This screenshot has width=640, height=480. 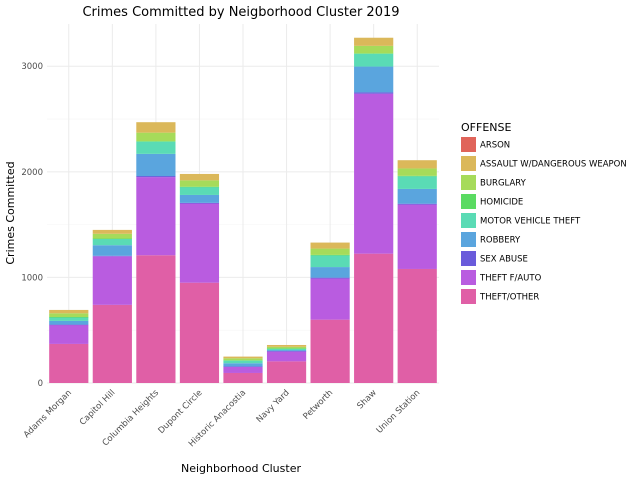 I want to click on legend-label-assault-w-dangerous-weapon: ASSAULT W/DANGEROUS WEAPON, so click(x=553, y=165).